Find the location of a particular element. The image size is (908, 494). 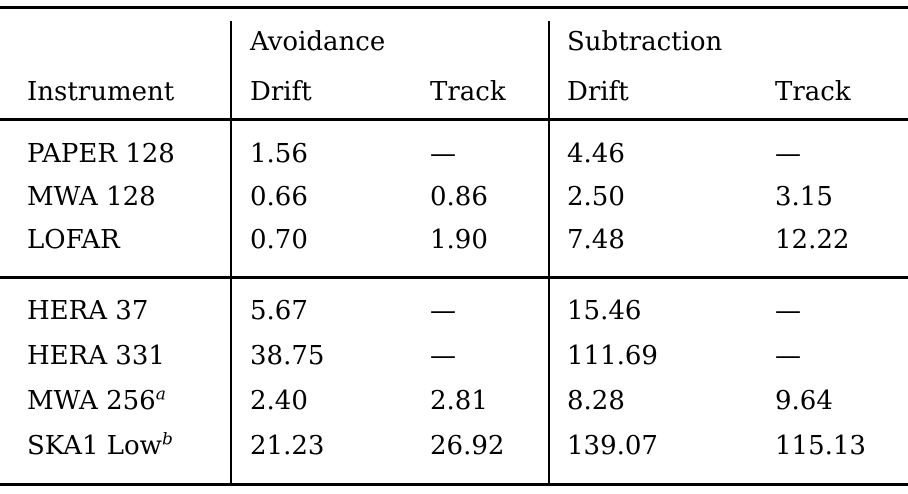

cell-avoidance-drift: 38.75 is located at coordinates (287, 356).